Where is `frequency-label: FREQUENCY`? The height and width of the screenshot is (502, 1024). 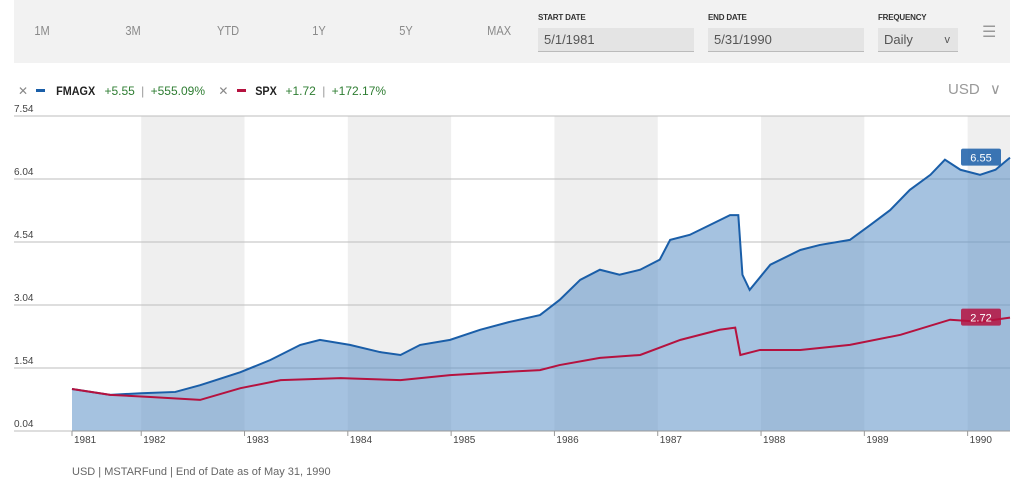 frequency-label: FREQUENCY is located at coordinates (902, 17).